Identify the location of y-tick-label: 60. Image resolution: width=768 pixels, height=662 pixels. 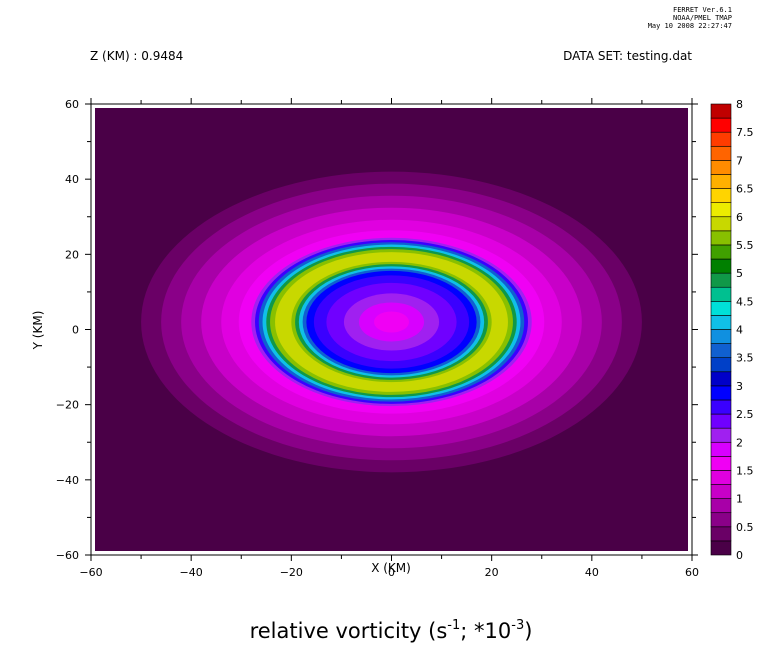
(72, 104).